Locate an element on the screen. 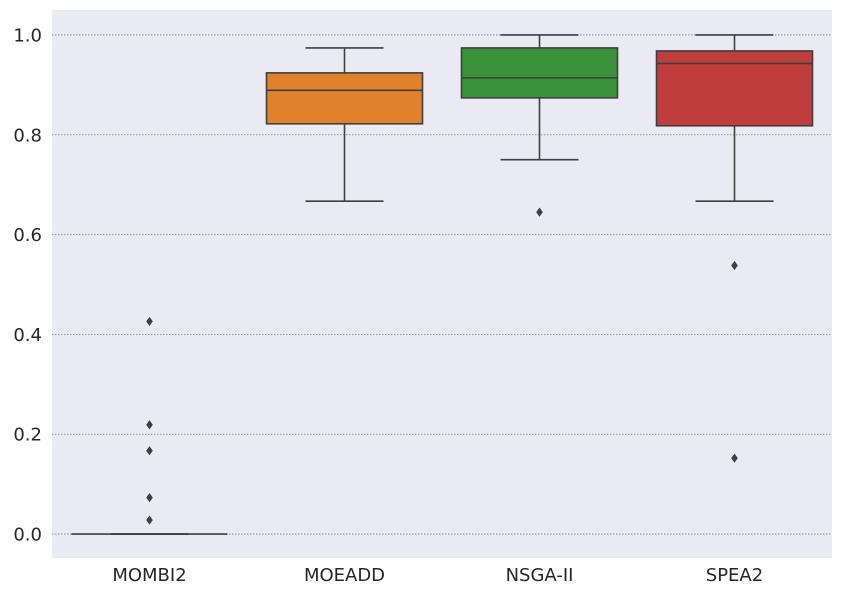 The height and width of the screenshot is (595, 842). y-tick-label: 1.0 is located at coordinates (27, 35).